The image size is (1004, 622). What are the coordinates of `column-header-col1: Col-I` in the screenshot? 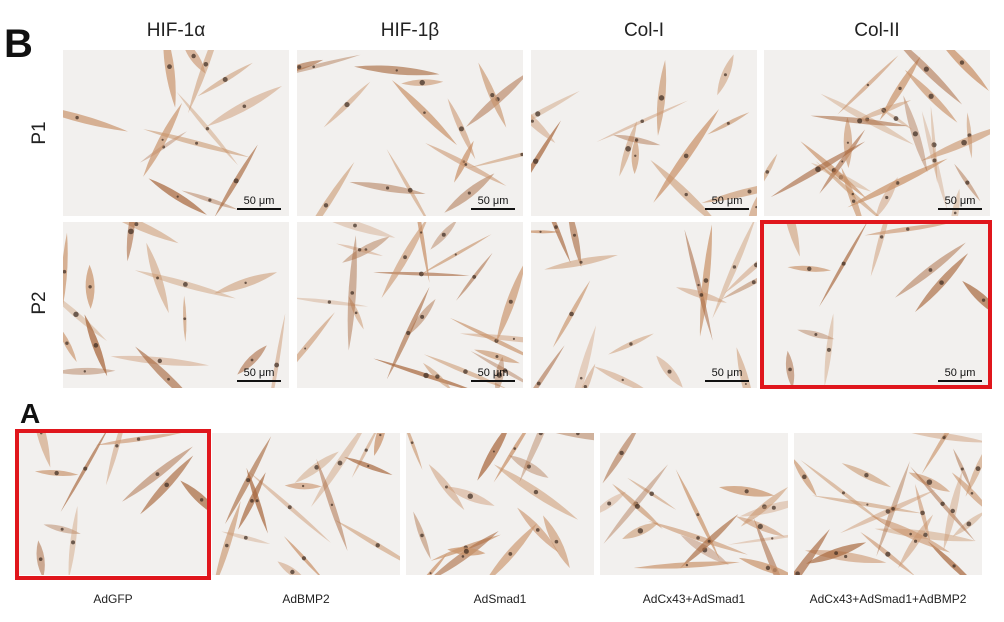 It's located at (644, 30).